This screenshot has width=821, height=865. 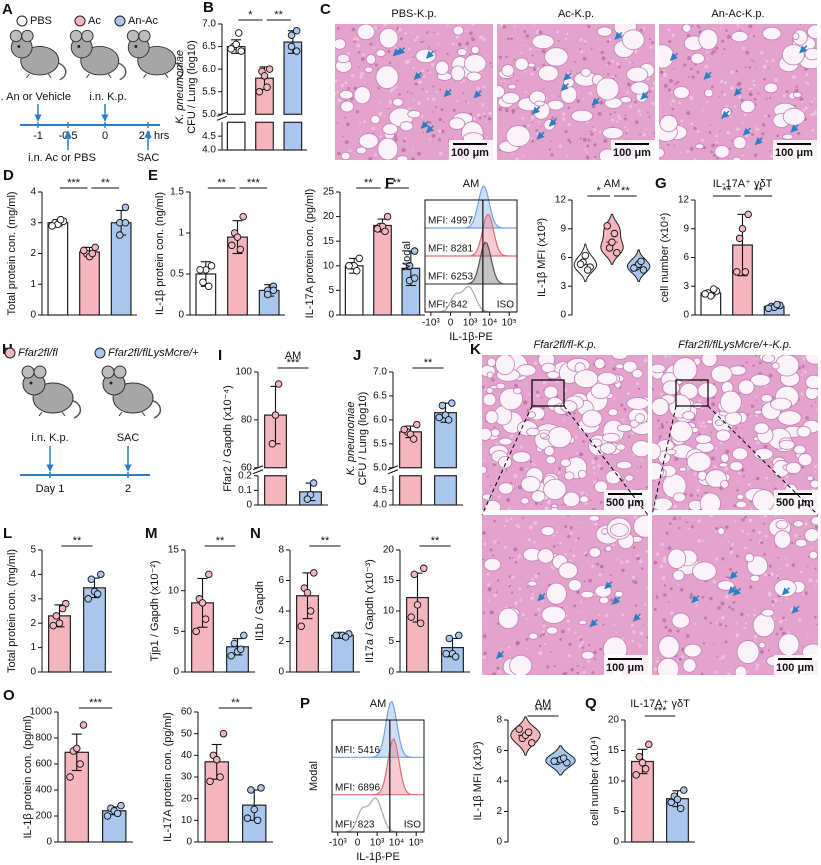 I want to click on y-tick-label: 9, so click(x=686, y=228).